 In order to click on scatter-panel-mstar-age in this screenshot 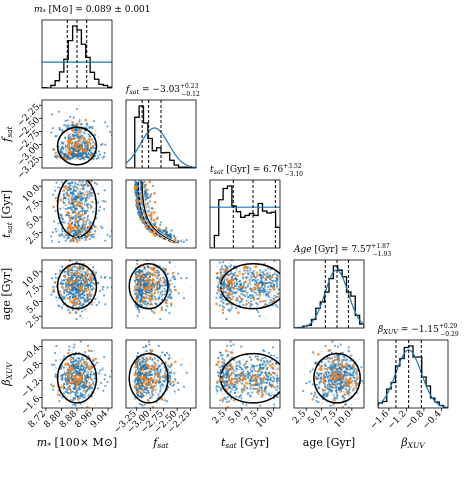, I will do `click(77, 290)`.